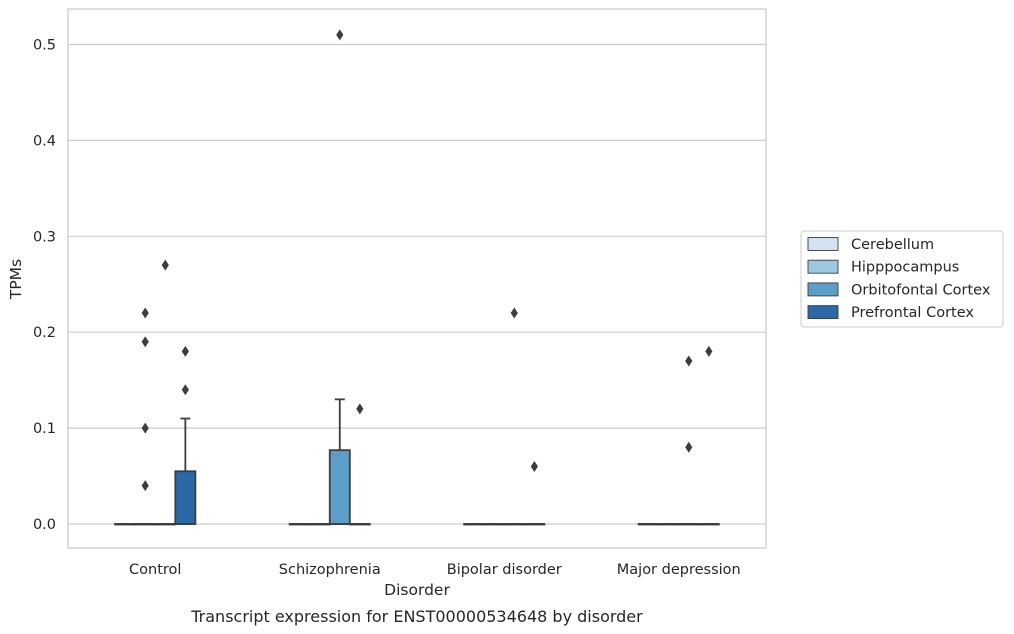 The image size is (1014, 634). I want to click on y-tick-label: 0.4, so click(44, 141).